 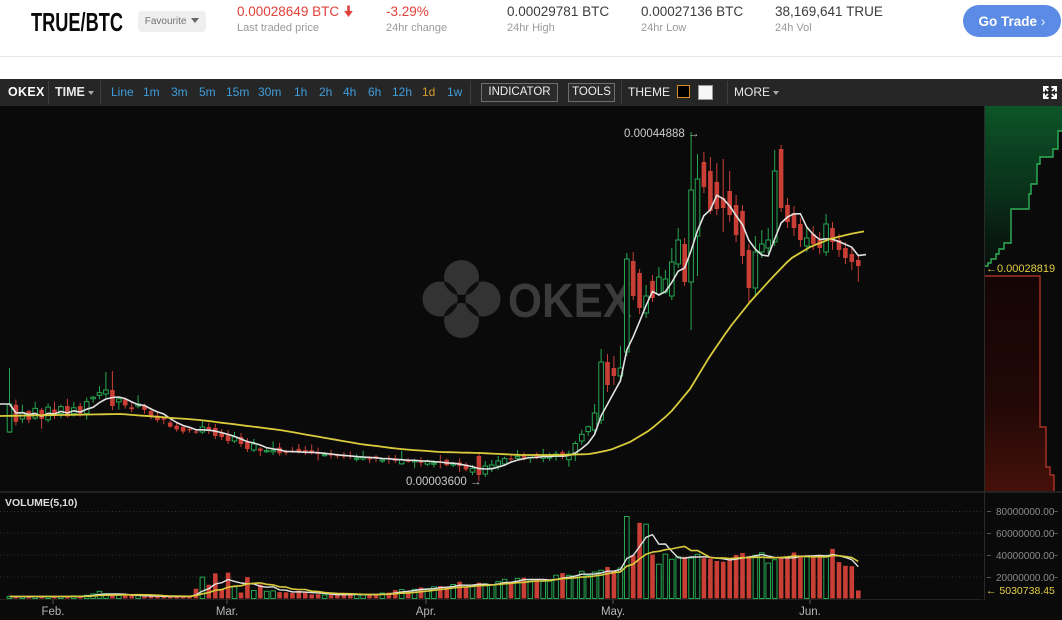 I want to click on svg-text: 80000000.00, so click(x=1025, y=512).